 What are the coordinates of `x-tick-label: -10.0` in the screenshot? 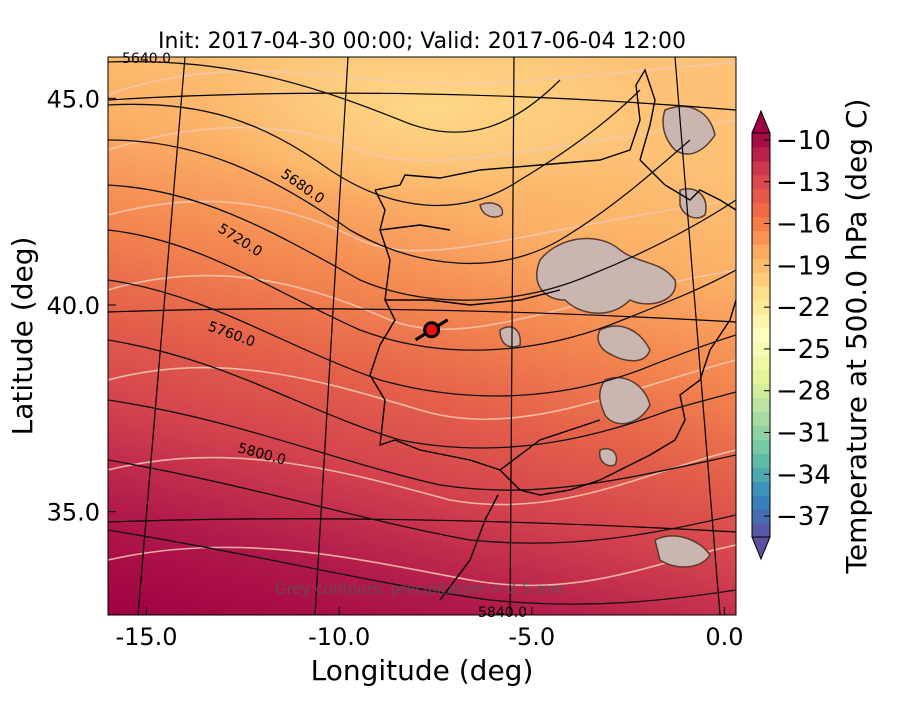 It's located at (339, 637).